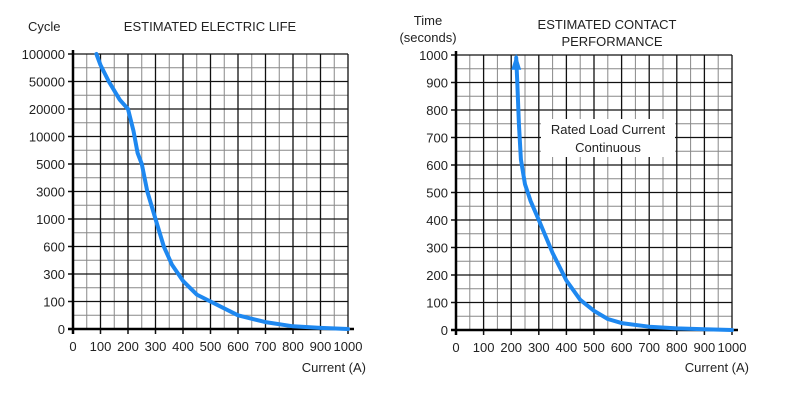  I want to click on chart-title-line1: ESTIMATED CONTACT, so click(607, 24).